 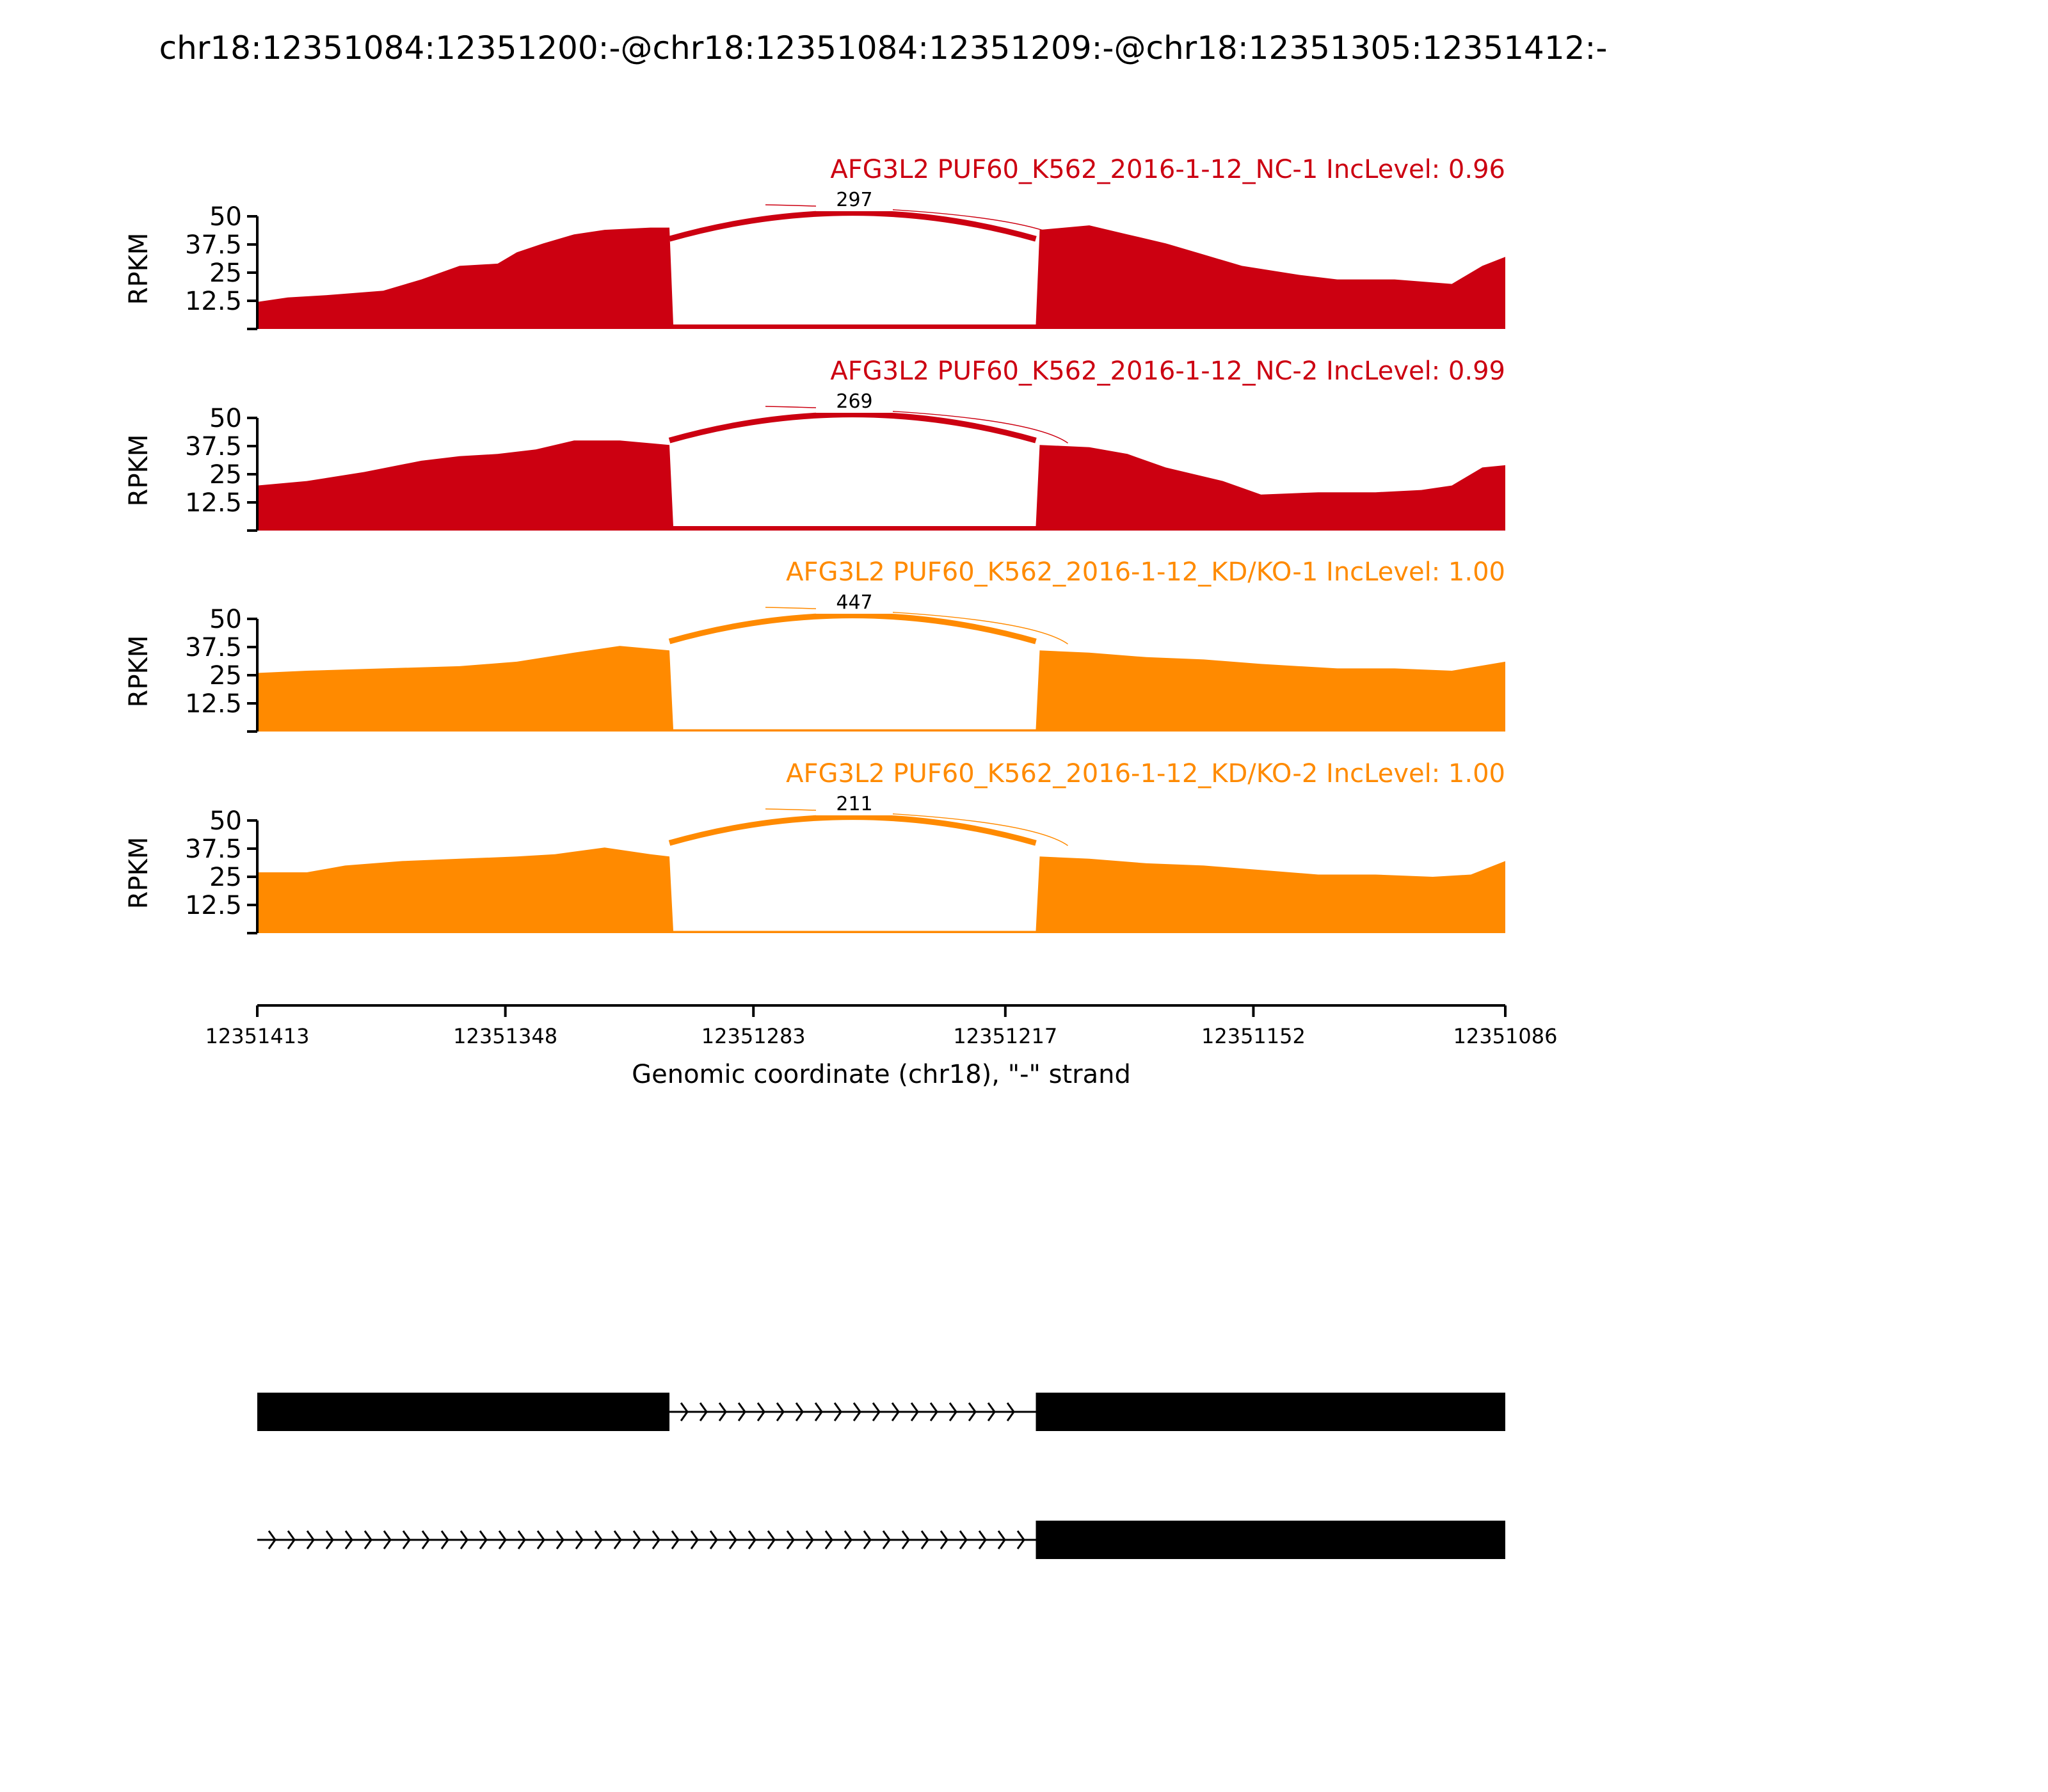 What do you see at coordinates (881, 1476) in the screenshot?
I see `isoform-structures` at bounding box center [881, 1476].